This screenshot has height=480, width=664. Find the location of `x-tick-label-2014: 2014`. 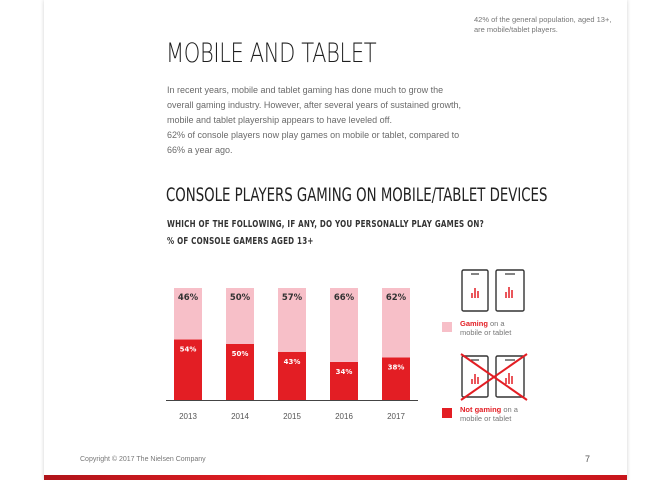

x-tick-label-2014: 2014 is located at coordinates (240, 416).